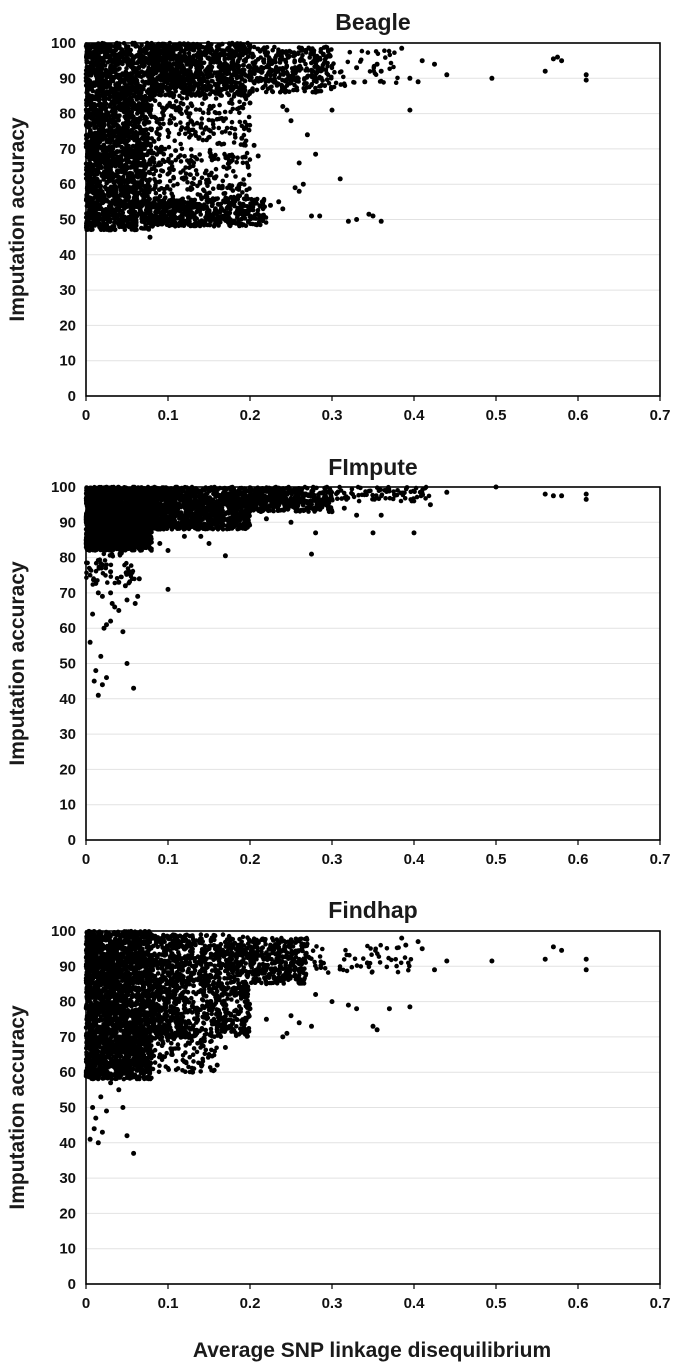 The image size is (678, 1369). What do you see at coordinates (336, 140) in the screenshot?
I see `scatter-points-beagle` at bounding box center [336, 140].